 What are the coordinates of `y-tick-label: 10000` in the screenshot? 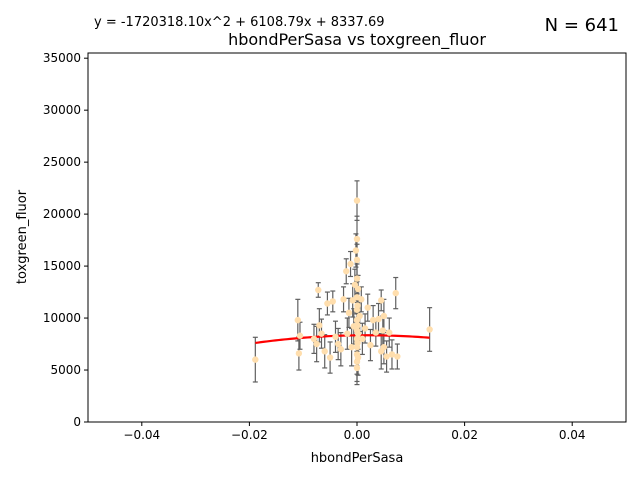 It's located at (62, 318).